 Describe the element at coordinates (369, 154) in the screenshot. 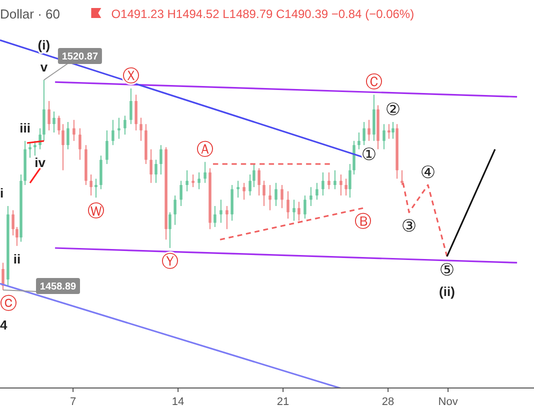

I see `annotation: ①` at that location.